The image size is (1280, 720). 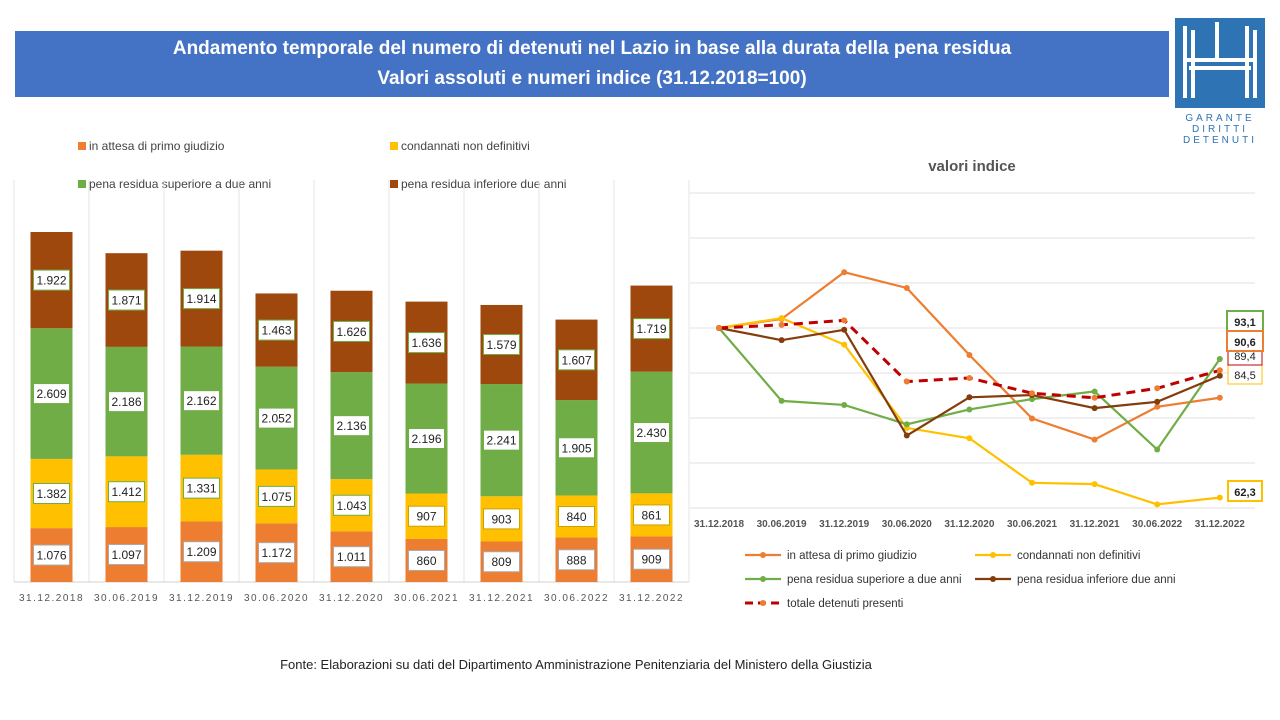 I want to click on legend-label-4: totale detenuti presenti, so click(x=845, y=604).